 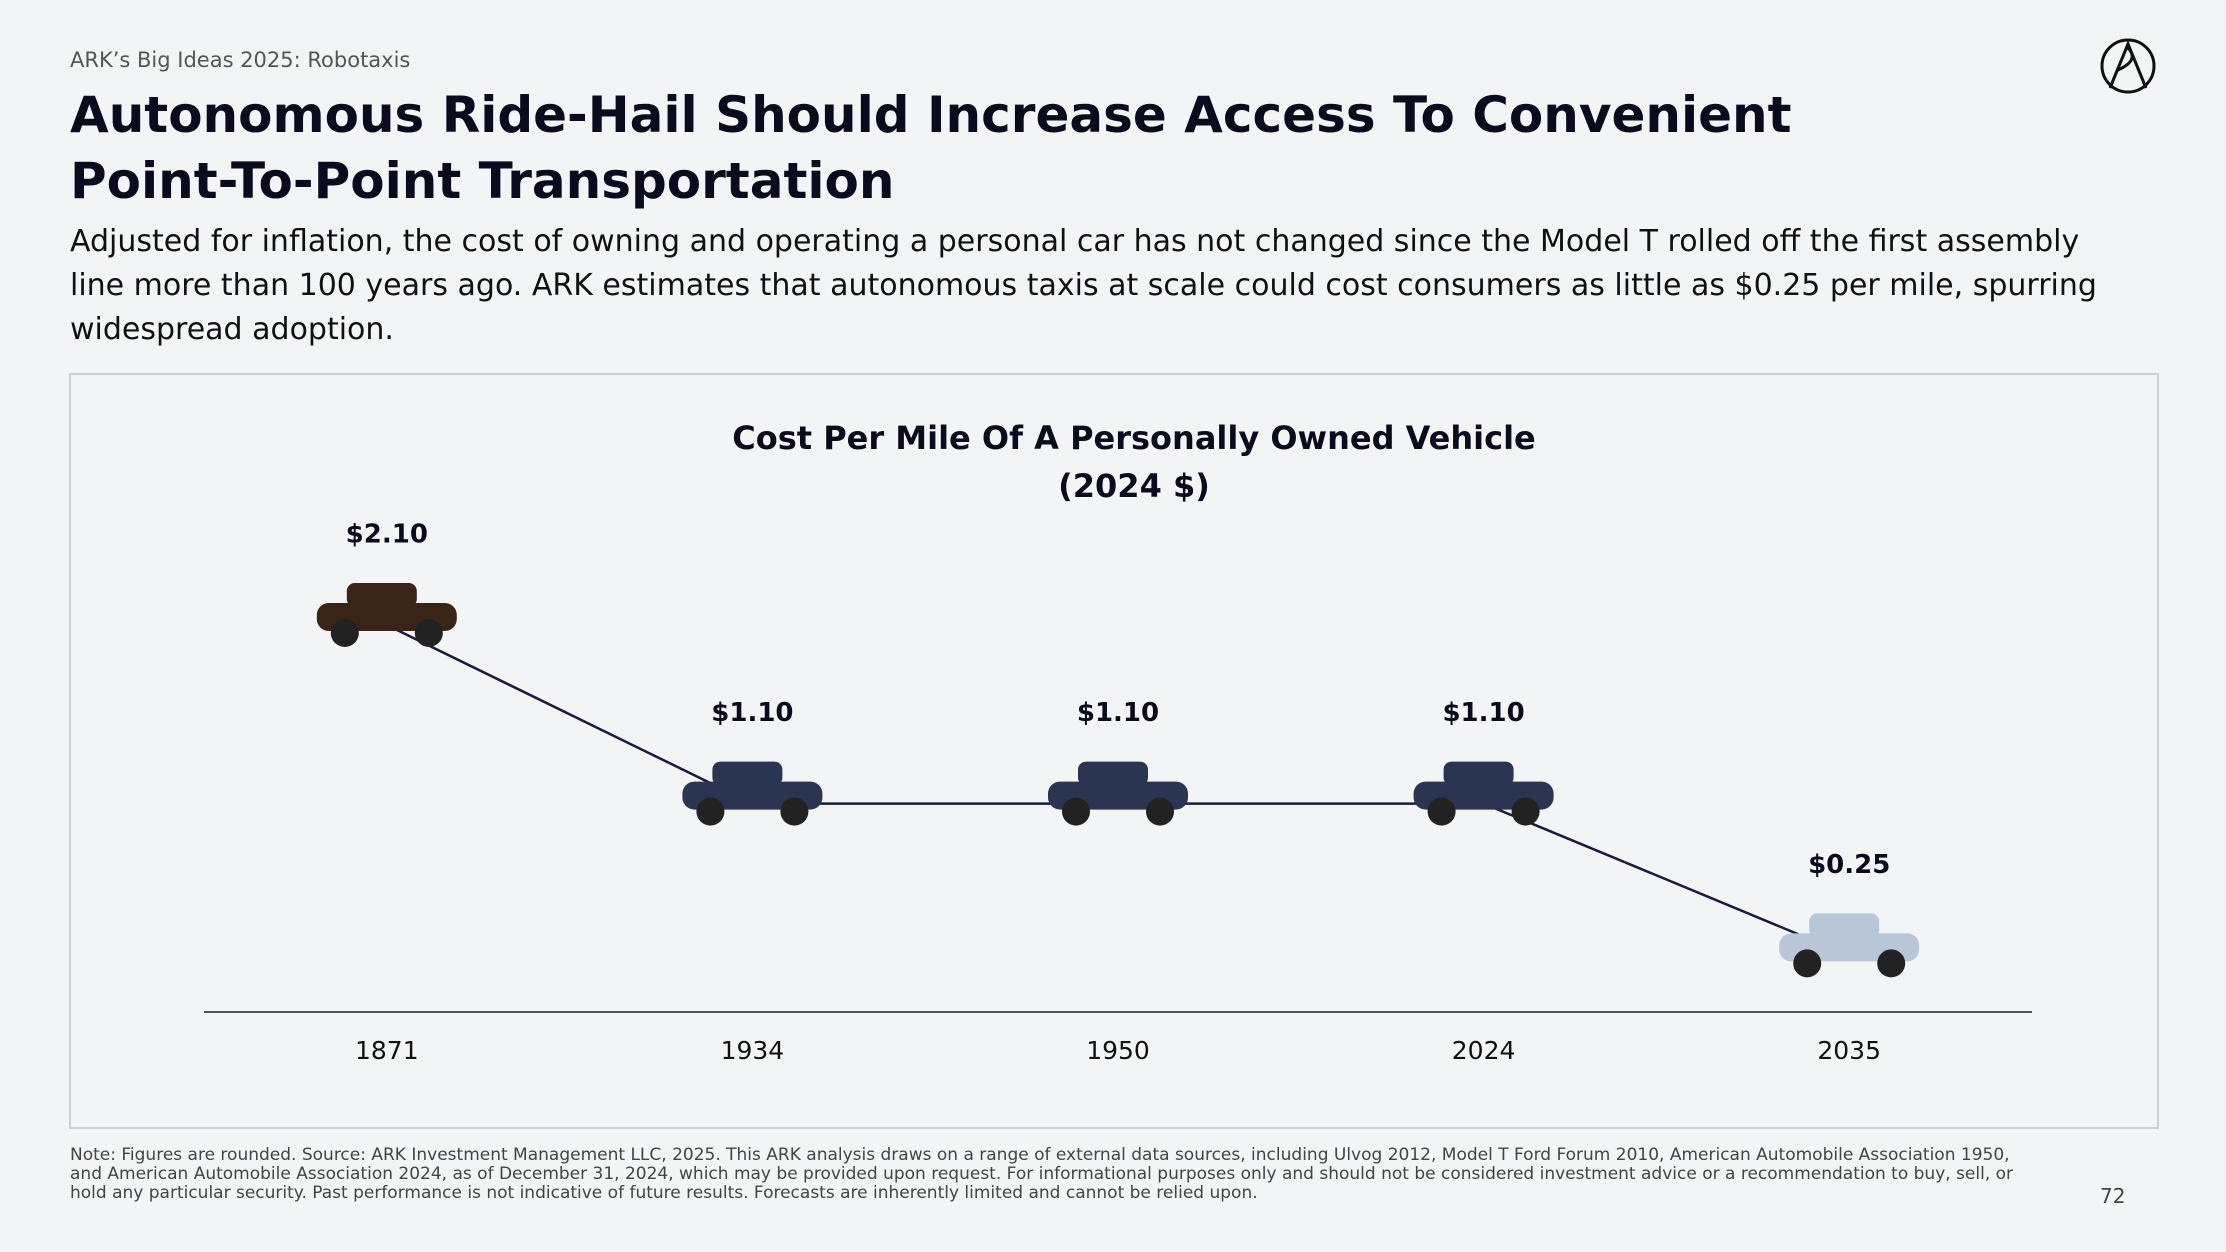 What do you see at coordinates (240, 60) in the screenshot?
I see `kicker: ARK’s Big Ideas 2025: Robotaxis` at bounding box center [240, 60].